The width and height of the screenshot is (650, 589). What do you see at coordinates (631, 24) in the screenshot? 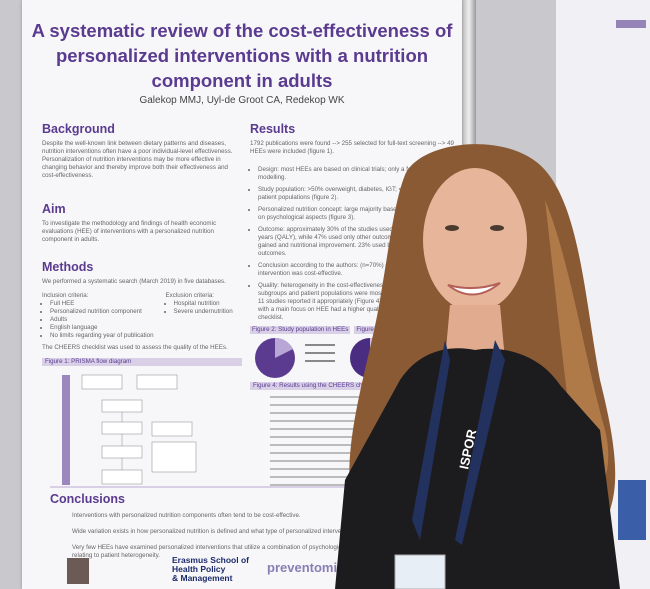
I see `poster-heading` at bounding box center [631, 24].